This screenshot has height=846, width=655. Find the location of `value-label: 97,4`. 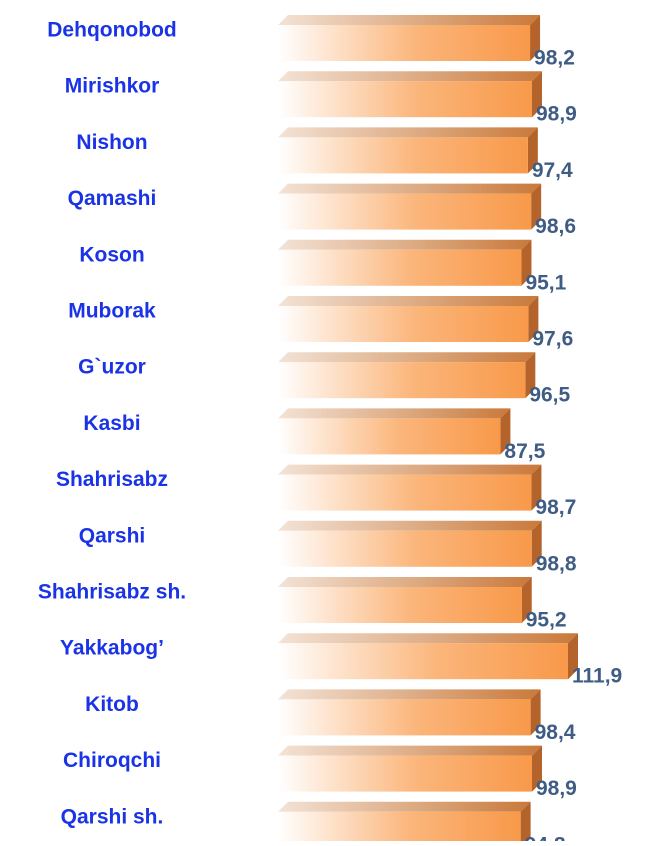

value-label: 97,4 is located at coordinates (552, 170).